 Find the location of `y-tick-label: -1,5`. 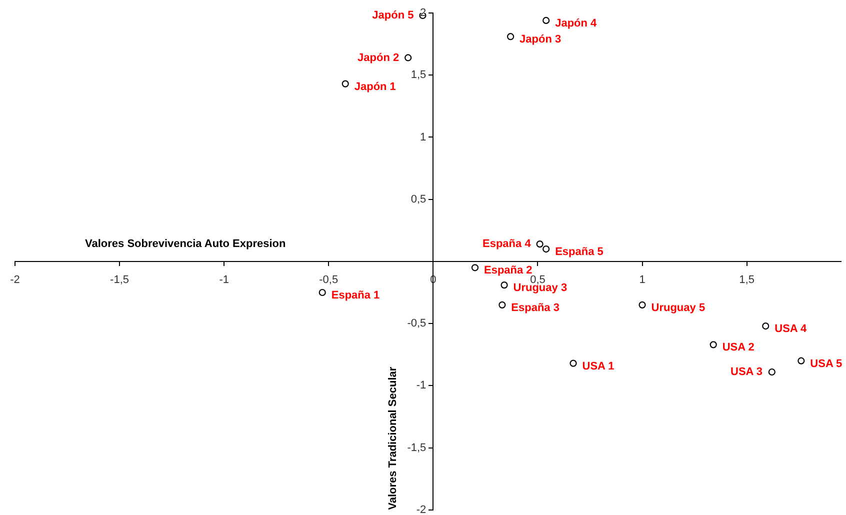

y-tick-label: -1,5 is located at coordinates (416, 448).